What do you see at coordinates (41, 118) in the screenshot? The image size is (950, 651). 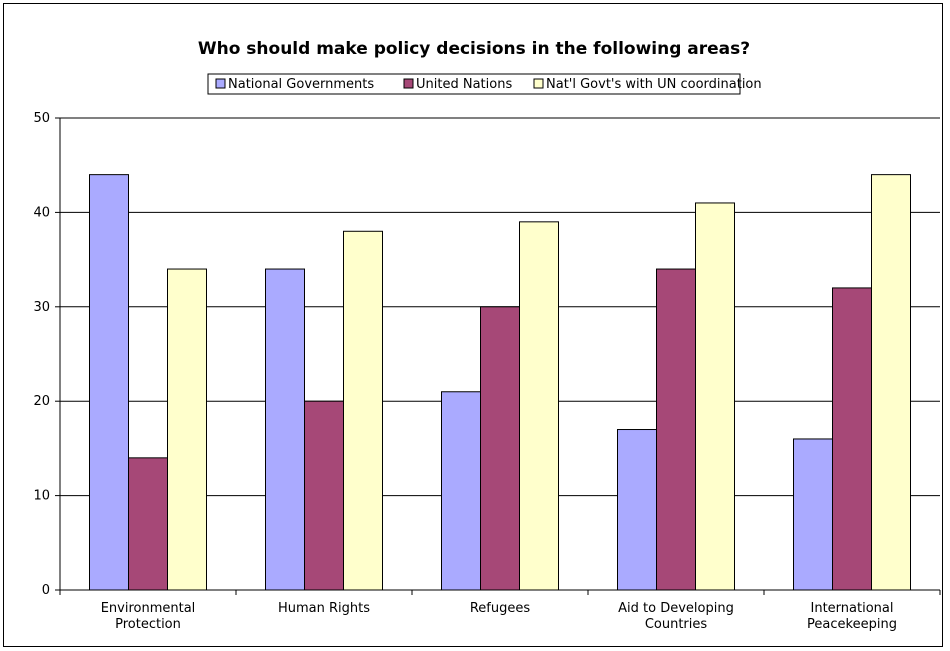 I see `y-tick-label: 50` at bounding box center [41, 118].